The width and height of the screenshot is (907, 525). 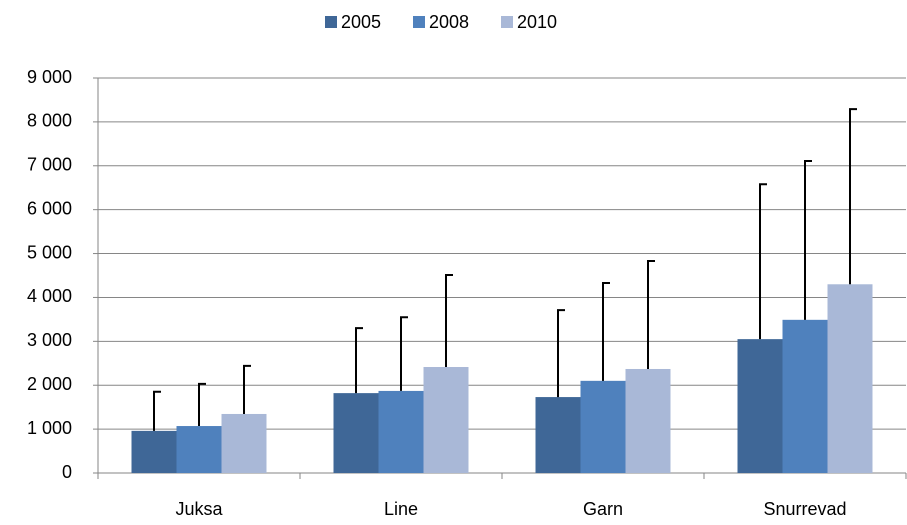 I want to click on x-tick-label: Snurrevad, so click(x=804, y=509).